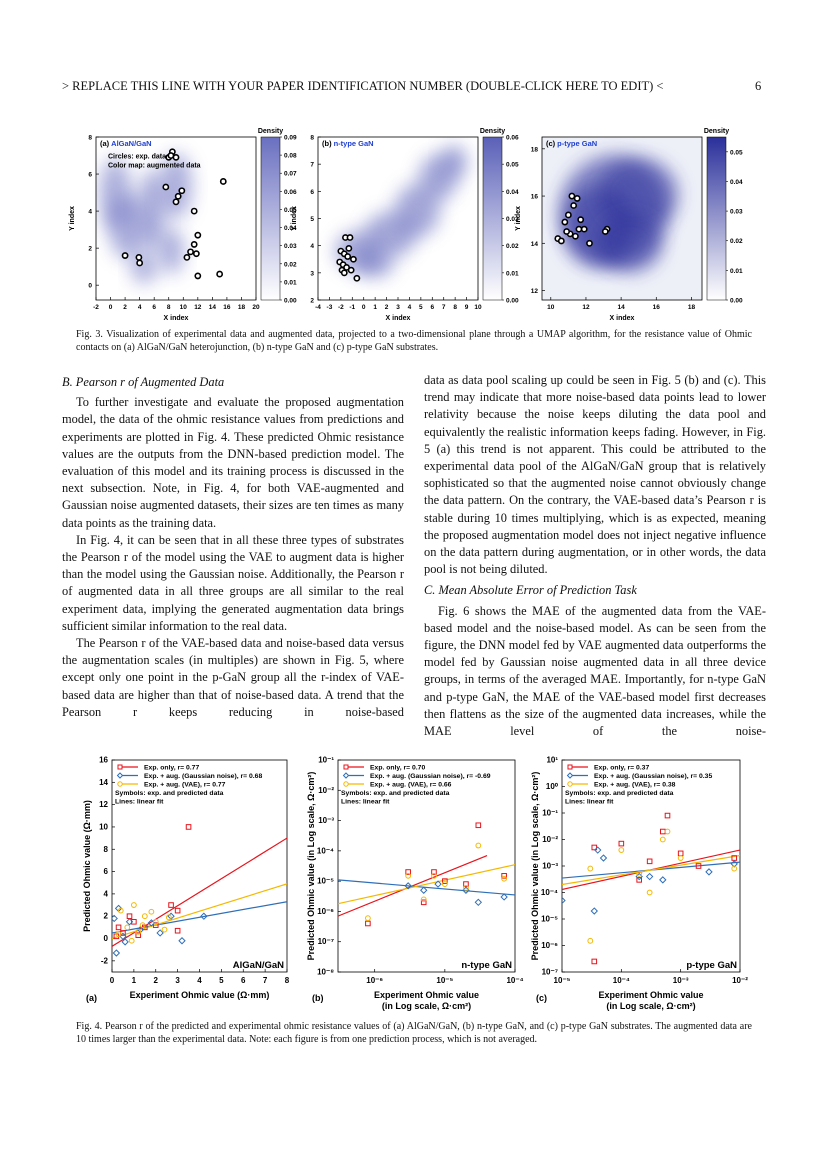  I want to click on y-tick-label: 12, so click(103, 804).